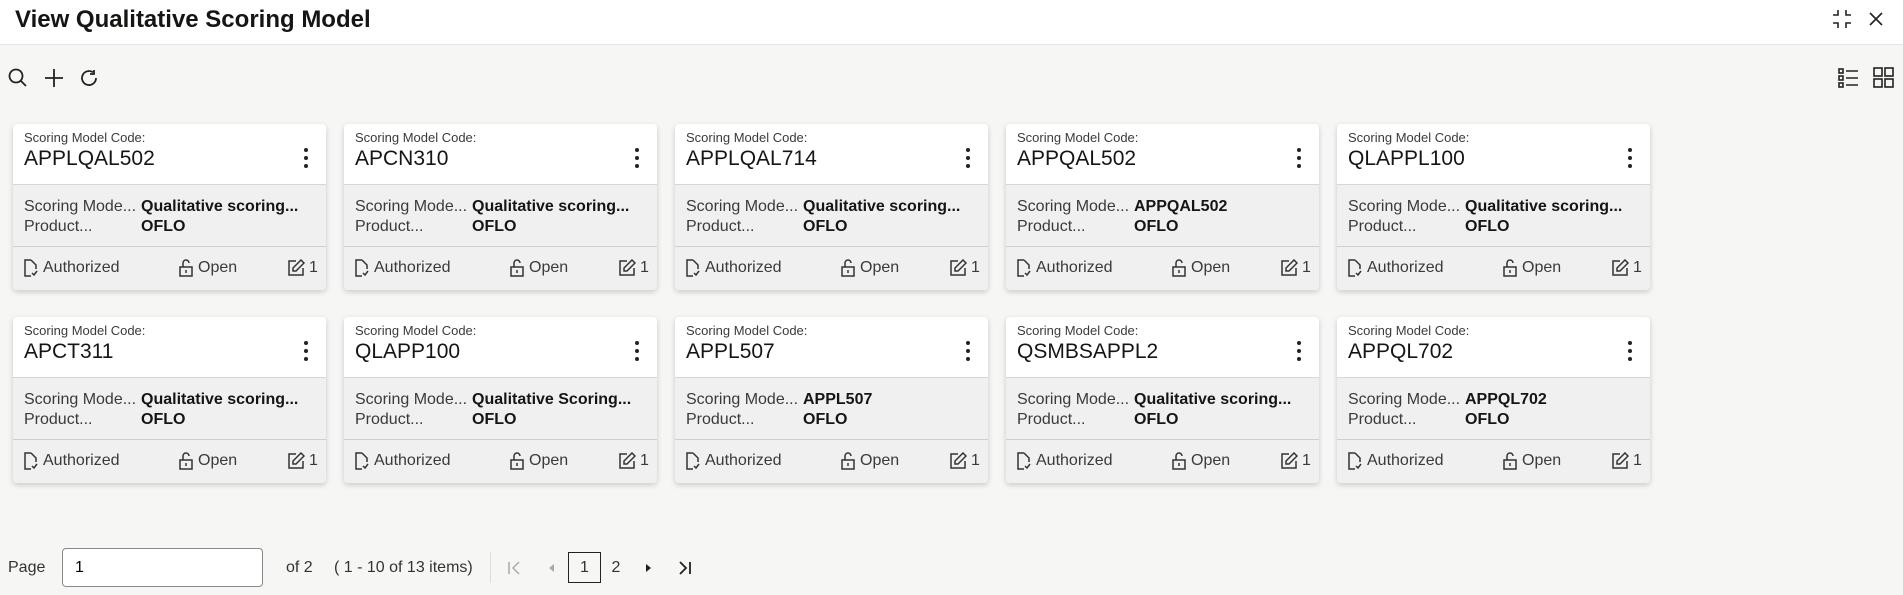  Describe the element at coordinates (831, 347) in the screenshot. I see `card-header: Scoring Model Code: APPL507` at that location.